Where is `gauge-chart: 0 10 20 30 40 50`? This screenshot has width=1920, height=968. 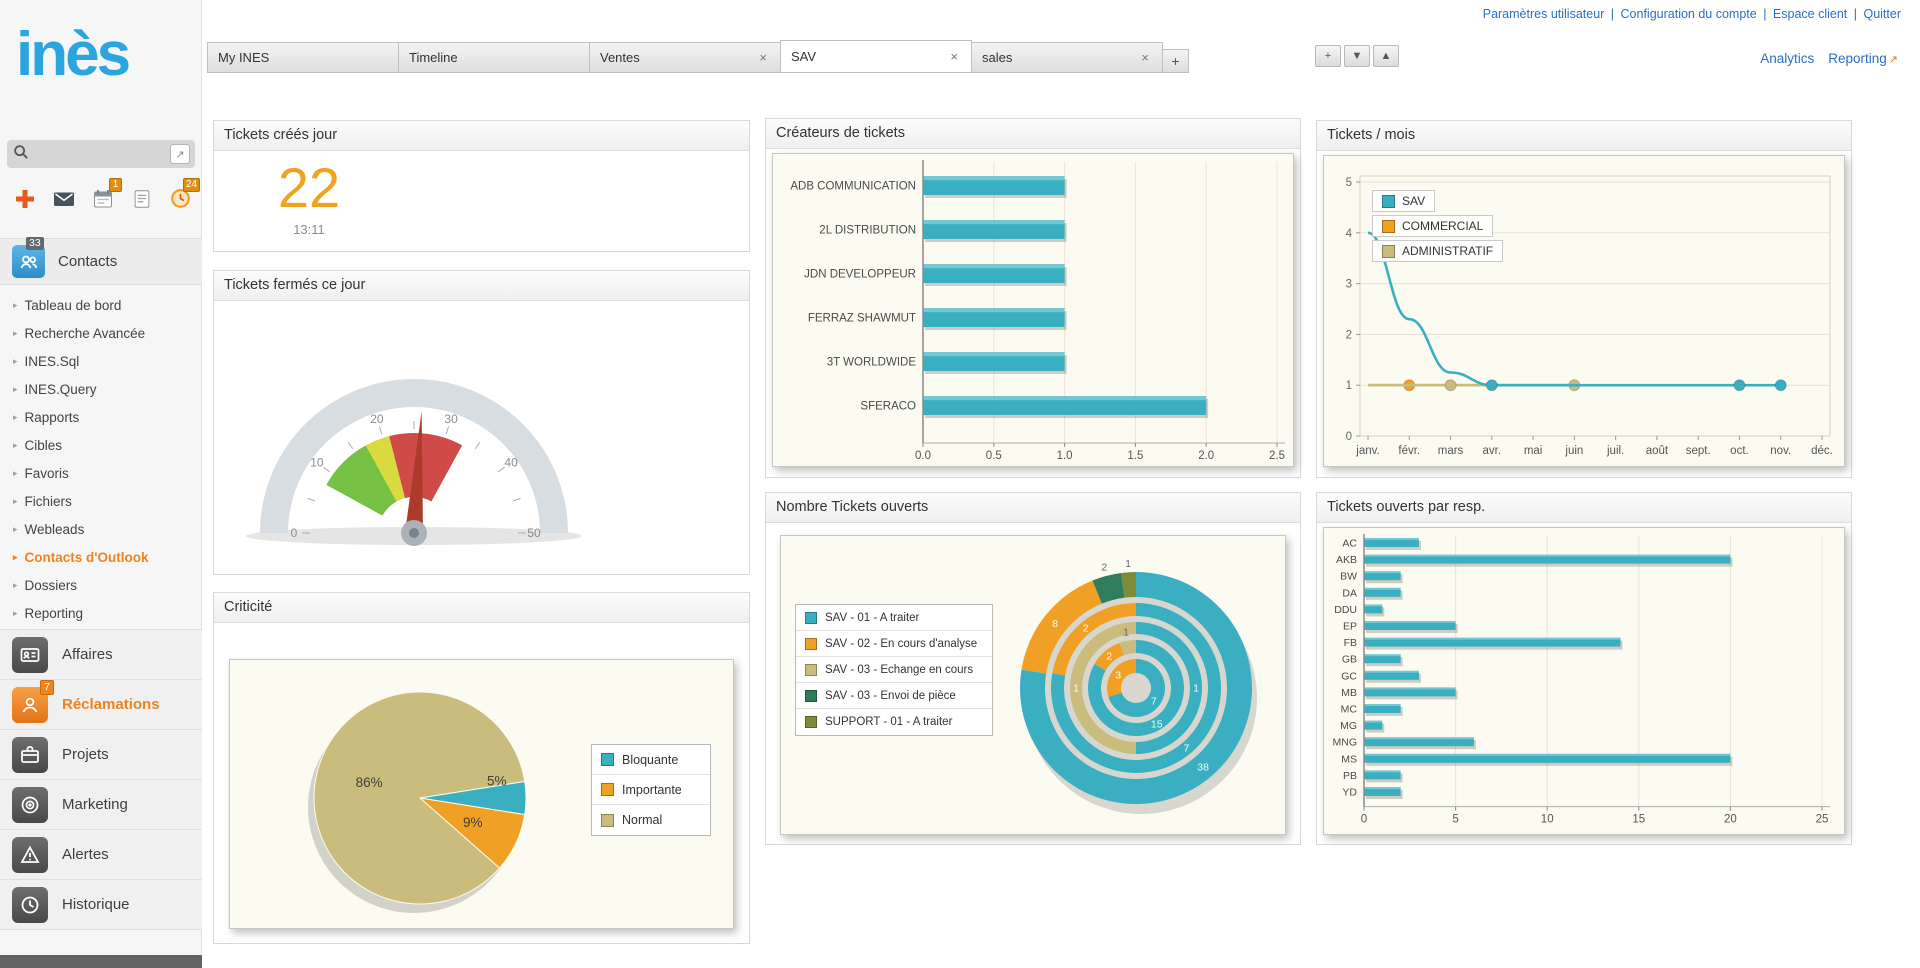 gauge-chart: 0 10 20 30 40 50 is located at coordinates (481, 437).